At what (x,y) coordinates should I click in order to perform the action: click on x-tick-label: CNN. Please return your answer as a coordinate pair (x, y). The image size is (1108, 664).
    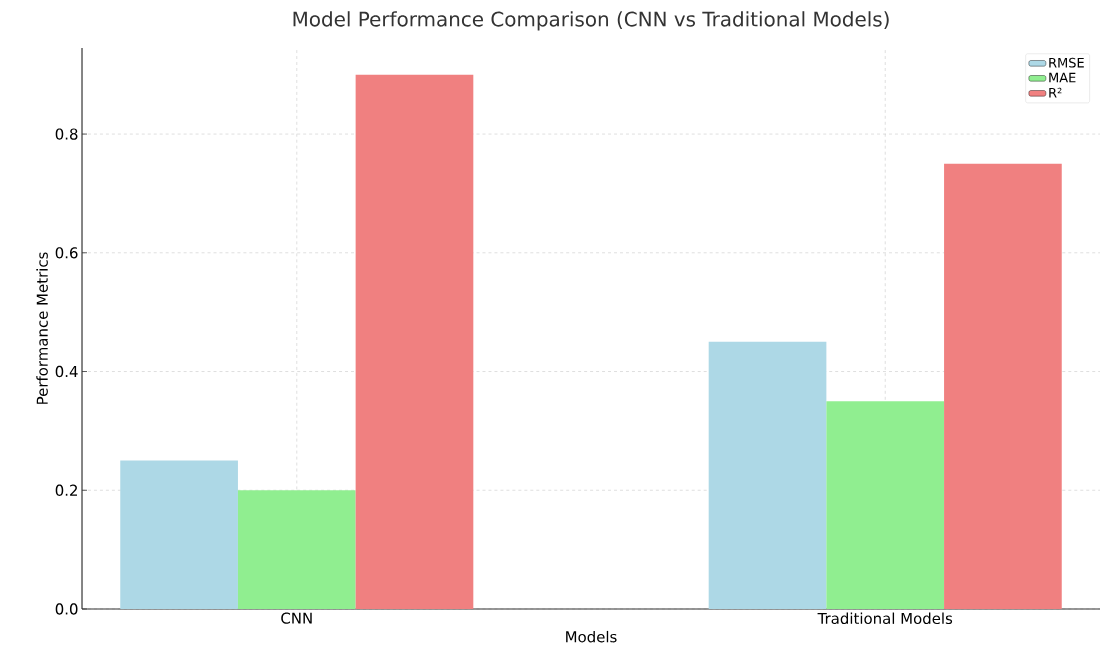
    Looking at the image, I should click on (296, 618).